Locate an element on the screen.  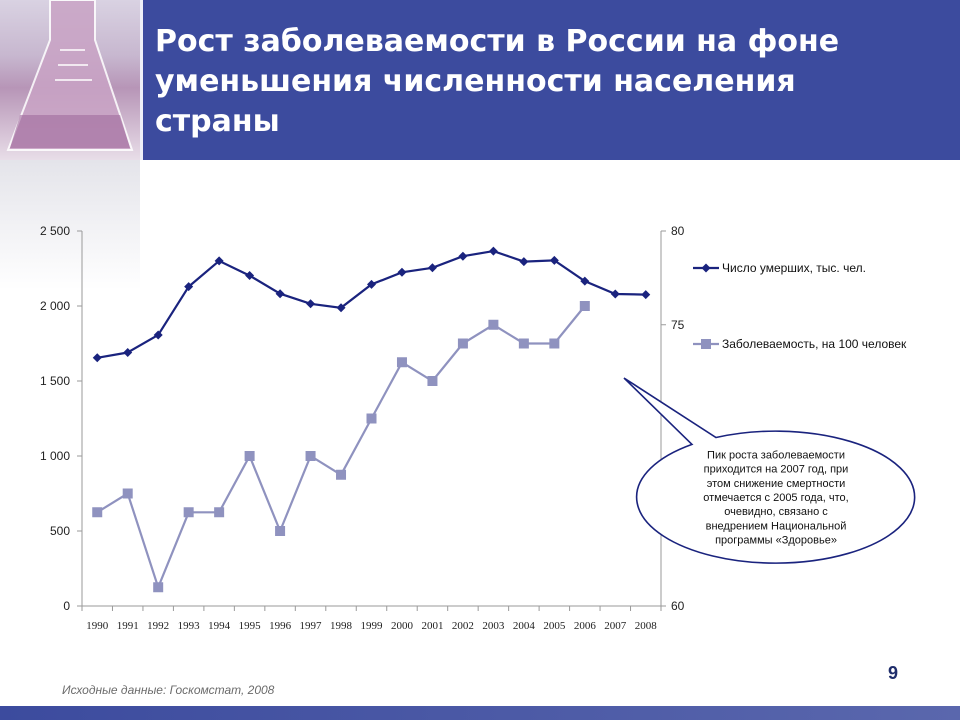
right-tick-label: 80 is located at coordinates (678, 231).